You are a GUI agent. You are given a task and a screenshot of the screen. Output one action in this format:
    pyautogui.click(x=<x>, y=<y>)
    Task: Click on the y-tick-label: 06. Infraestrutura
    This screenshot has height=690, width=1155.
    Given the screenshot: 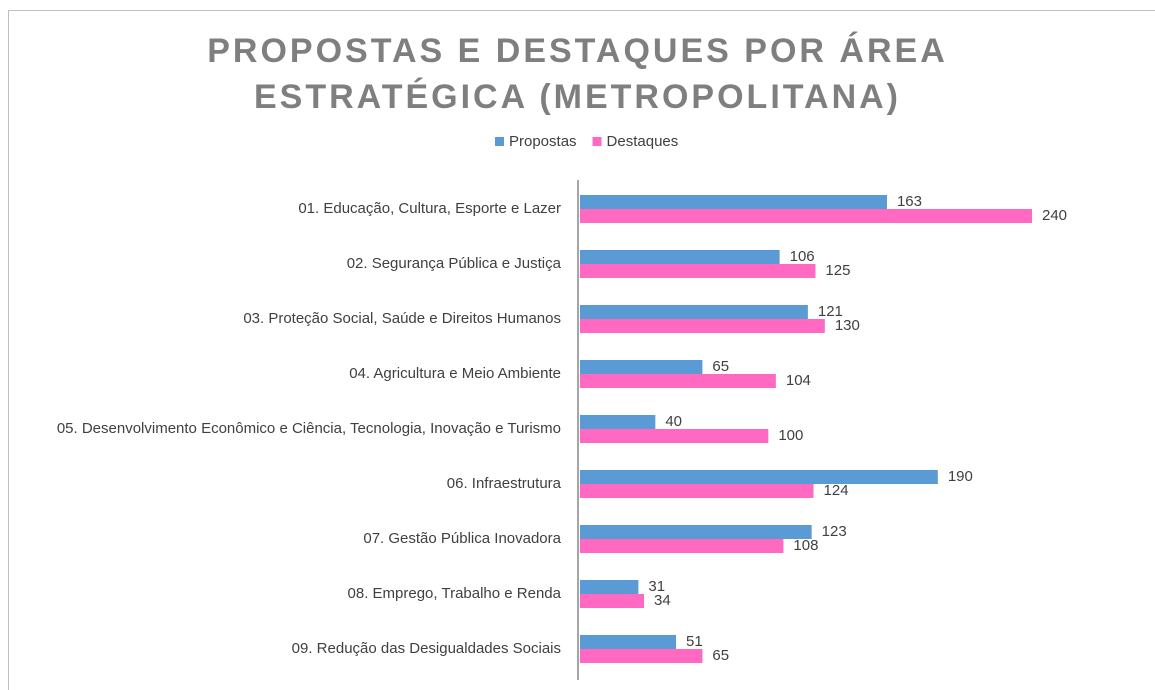 What is the action you would take?
    pyautogui.click(x=504, y=483)
    